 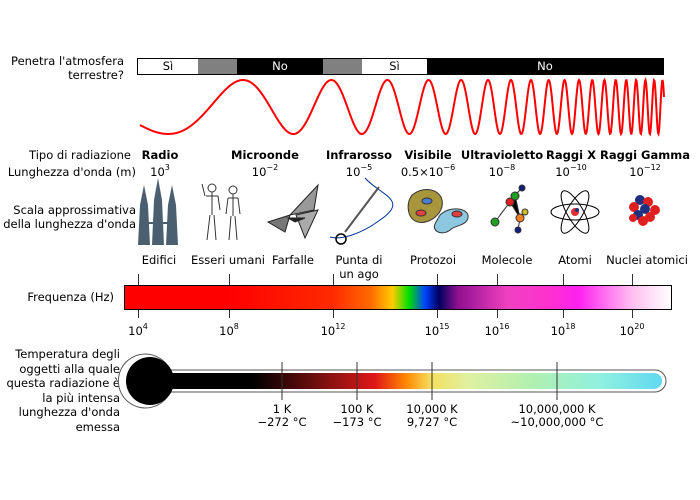 What do you see at coordinates (70, 297) in the screenshot?
I see `frequency-label: Frequenza (Hz)` at bounding box center [70, 297].